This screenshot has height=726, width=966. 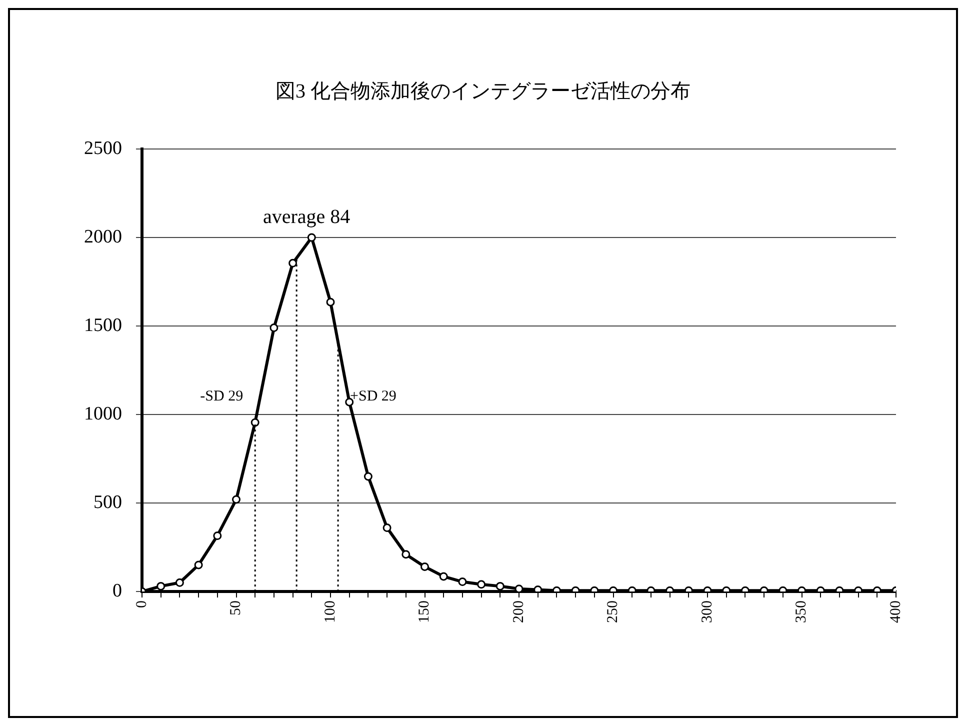 What do you see at coordinates (117, 591) in the screenshot?
I see `y-tick-label: 0` at bounding box center [117, 591].